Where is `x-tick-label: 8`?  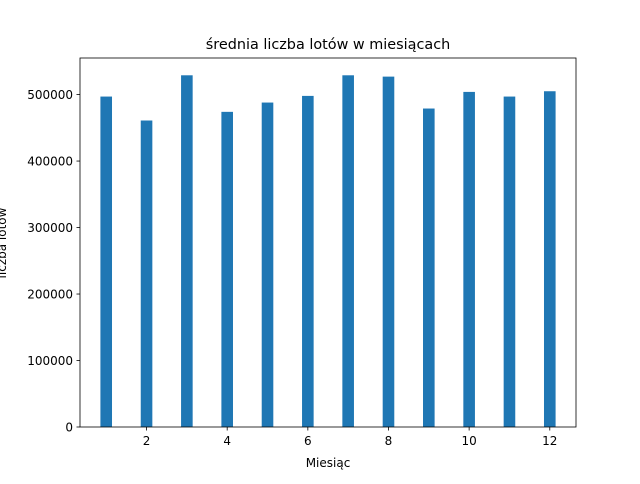
x-tick-label: 8 is located at coordinates (389, 441).